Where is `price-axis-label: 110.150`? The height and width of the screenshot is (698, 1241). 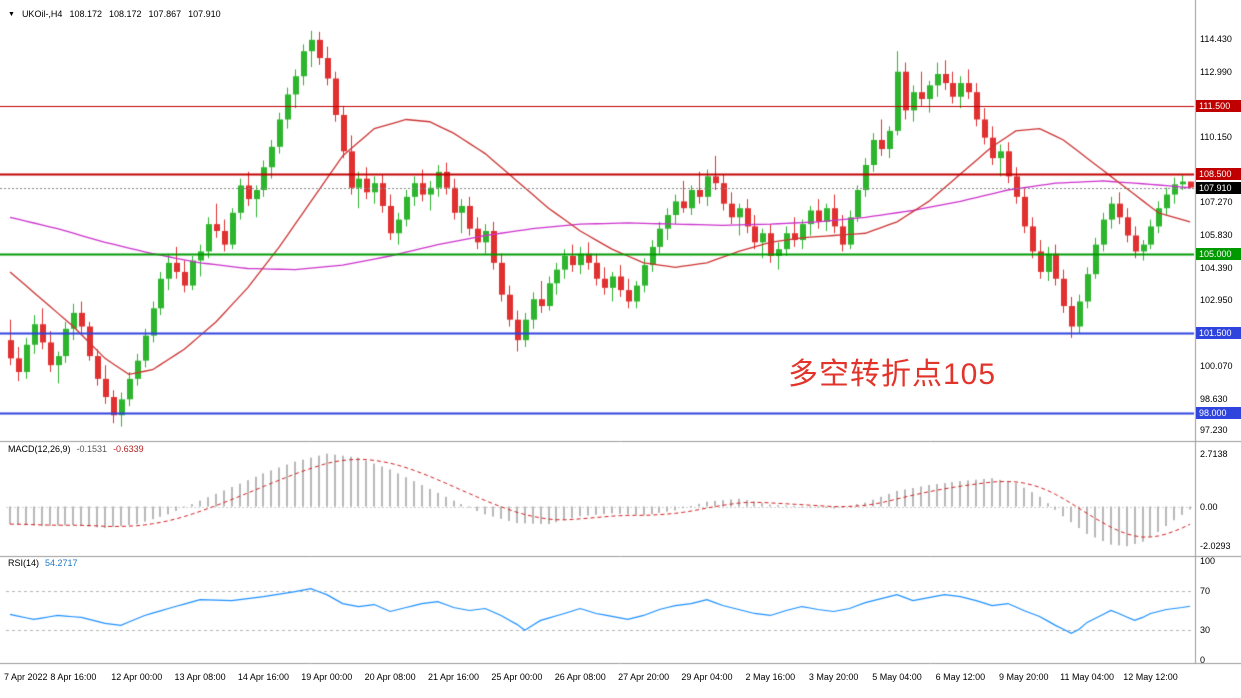
price-axis-label: 110.150 is located at coordinates (1216, 136).